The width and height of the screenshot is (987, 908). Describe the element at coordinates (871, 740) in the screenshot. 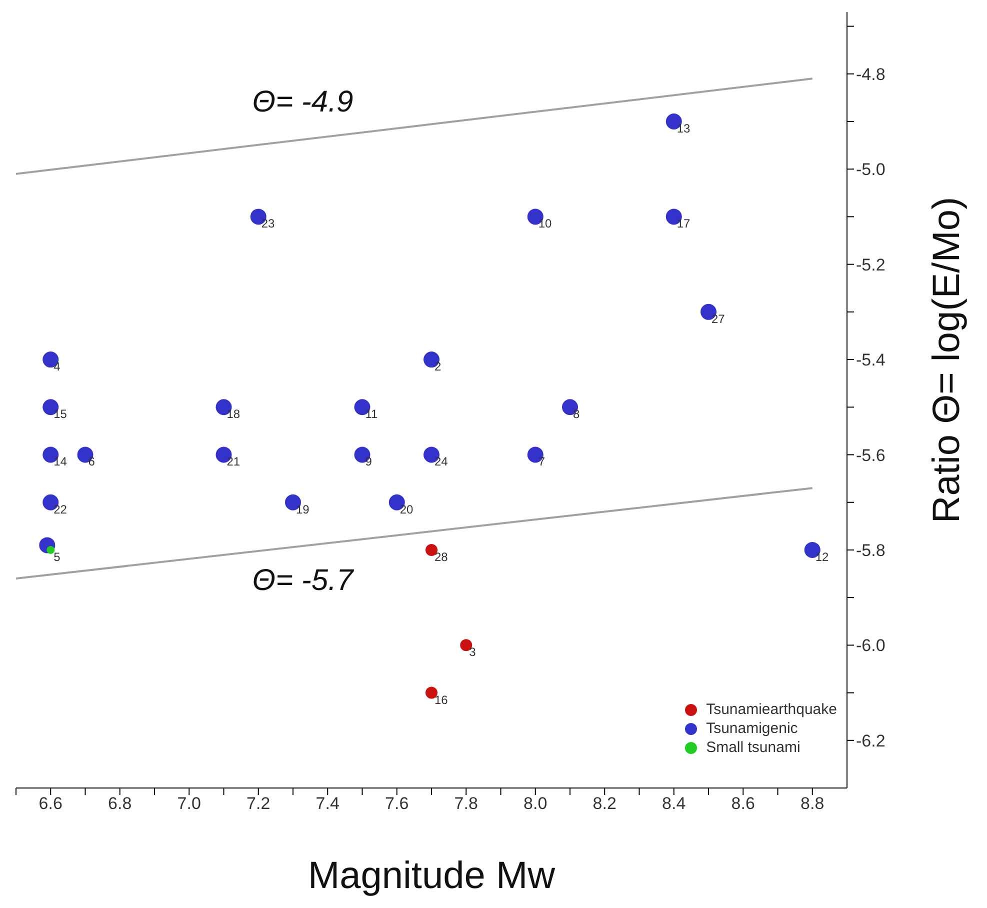

I see `y-tick-label: -6.2` at that location.